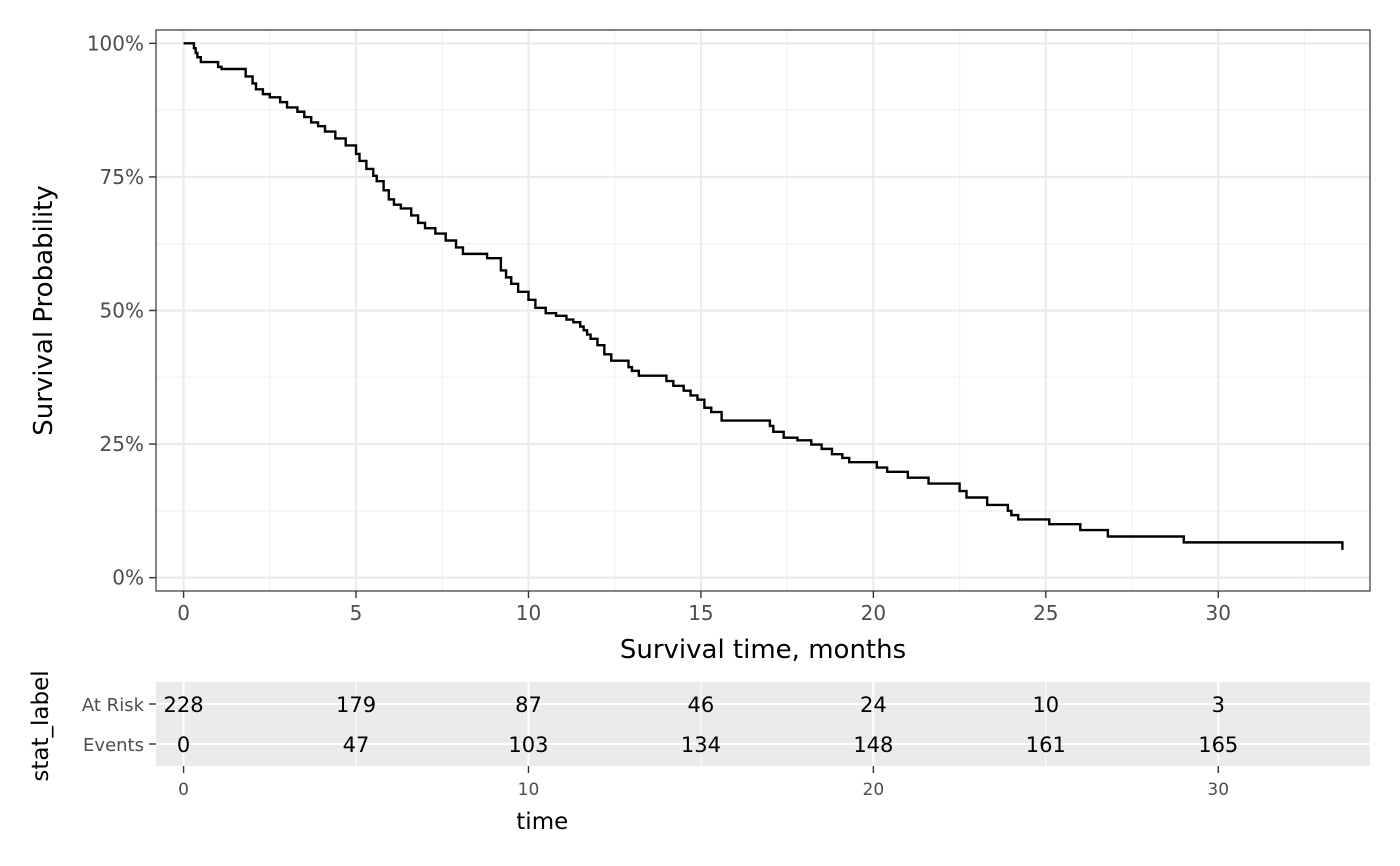 The image size is (1400, 866). What do you see at coordinates (183, 745) in the screenshot?
I see `risk-table-cell: 0` at bounding box center [183, 745].